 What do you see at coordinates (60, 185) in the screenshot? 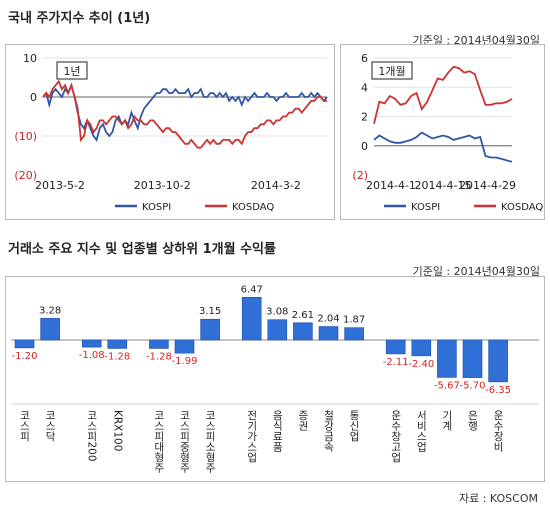
I see `x-tick-label: 2013-5-2` at bounding box center [60, 185].